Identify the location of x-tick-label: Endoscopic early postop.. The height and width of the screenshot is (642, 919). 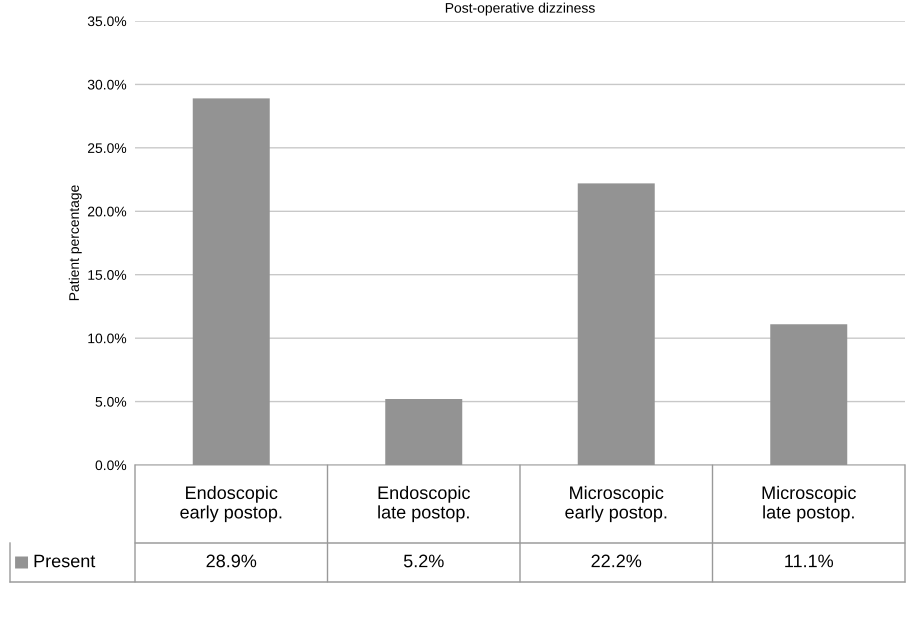
(231, 504).